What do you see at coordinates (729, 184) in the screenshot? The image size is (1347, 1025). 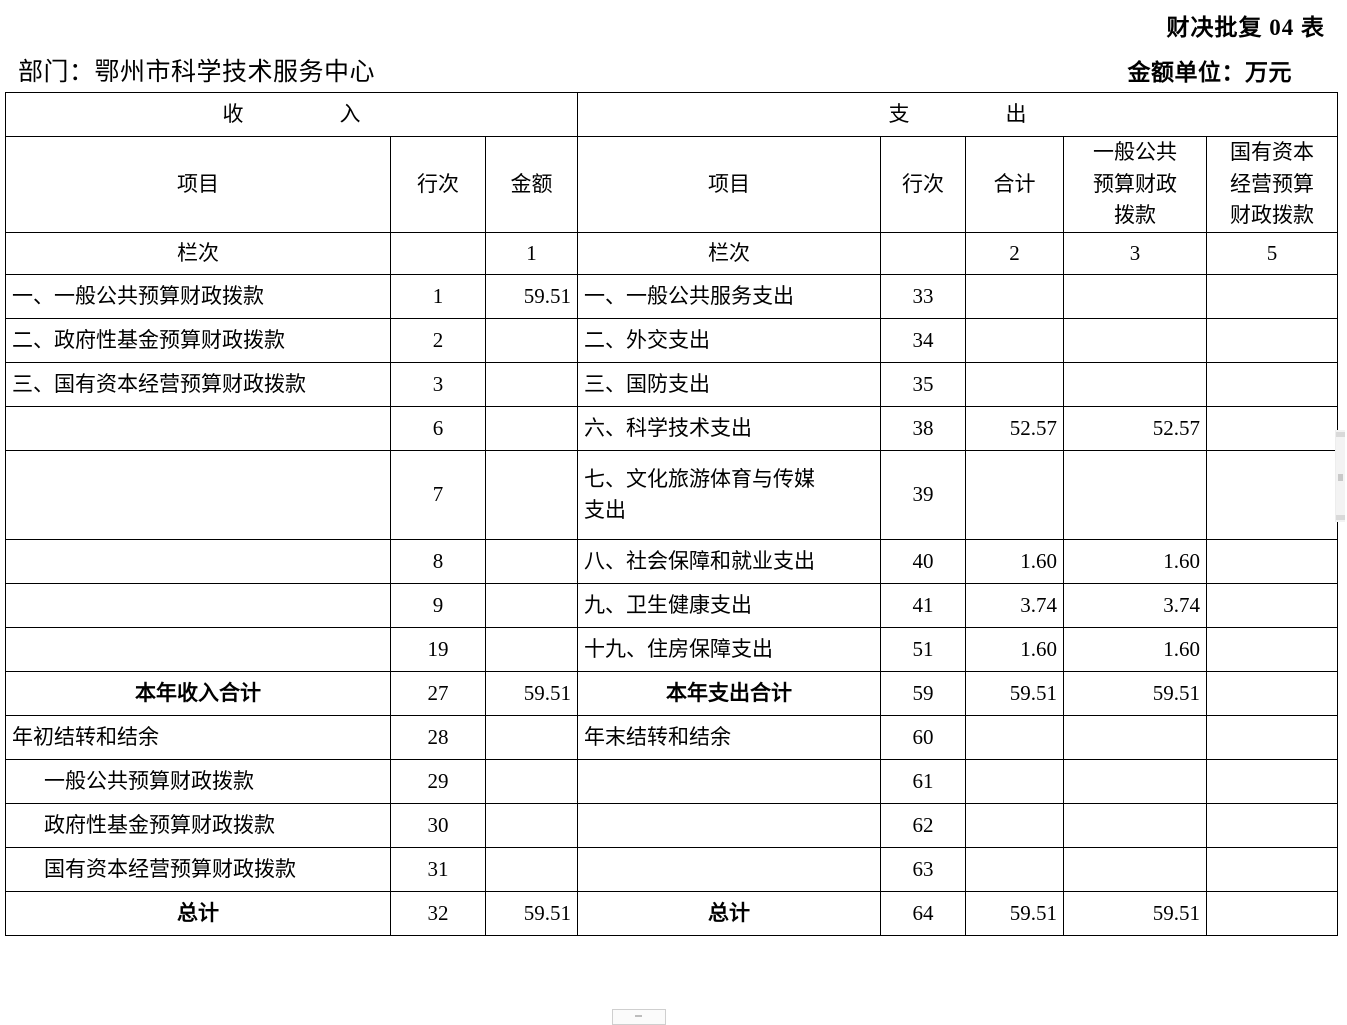 I see `header-expenditure-item: 项目` at bounding box center [729, 184].